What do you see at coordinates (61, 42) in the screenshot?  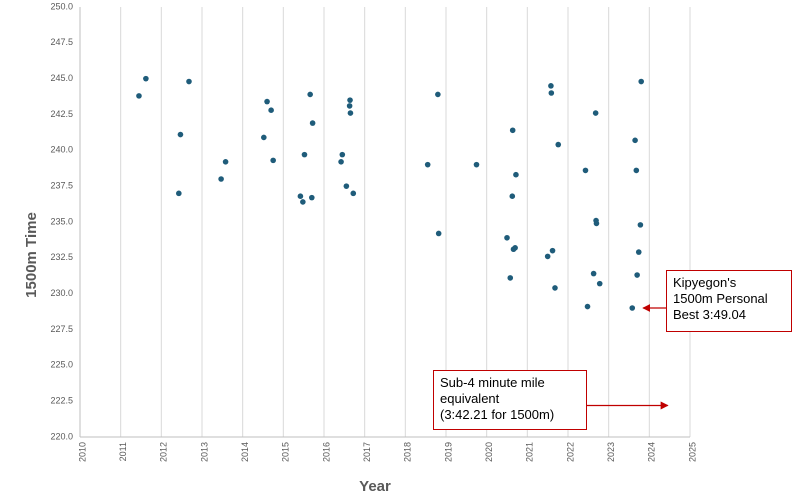 I see `y-tick-label: 247.5` at bounding box center [61, 42].